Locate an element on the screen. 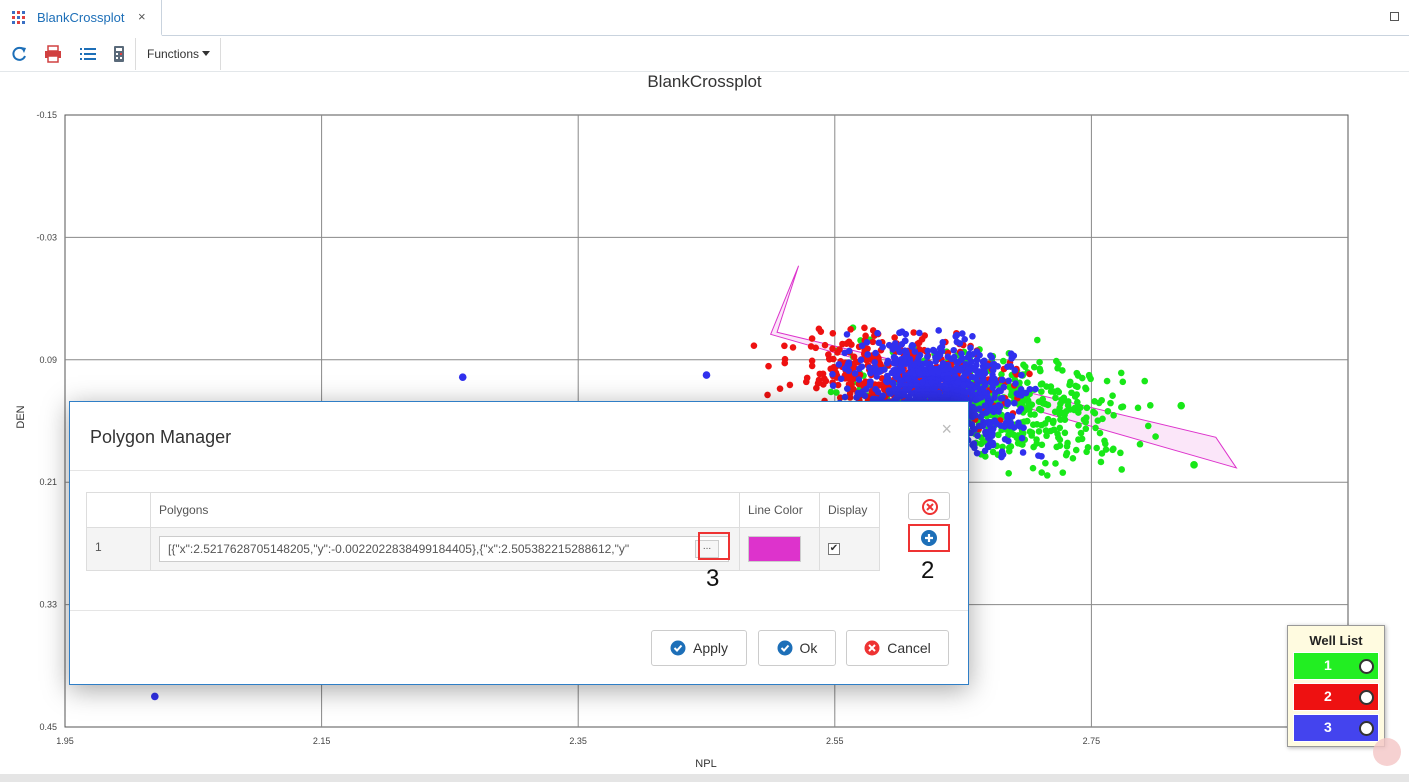 Image resolution: width=1409 pixels, height=782 pixels. highlight-box is located at coordinates (714, 546).